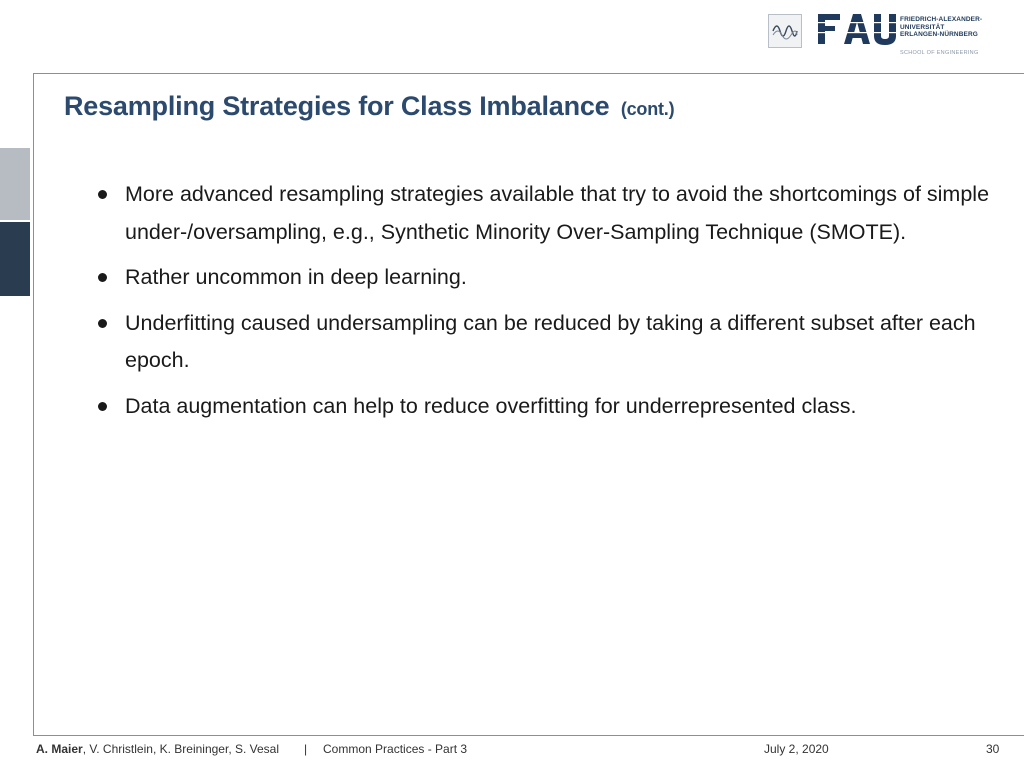 Image resolution: width=1024 pixels, height=768 pixels. What do you see at coordinates (395, 749) in the screenshot?
I see `footer-course: Common Practices - Part 3` at bounding box center [395, 749].